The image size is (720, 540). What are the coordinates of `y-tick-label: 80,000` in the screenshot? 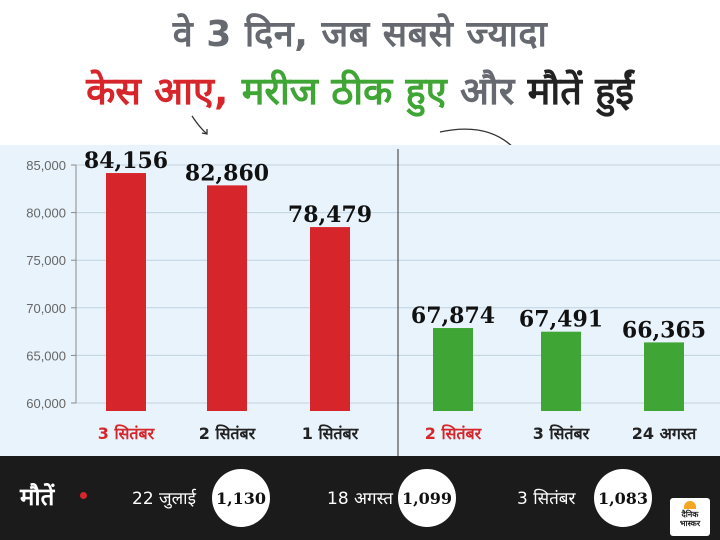 It's located at (46, 213).